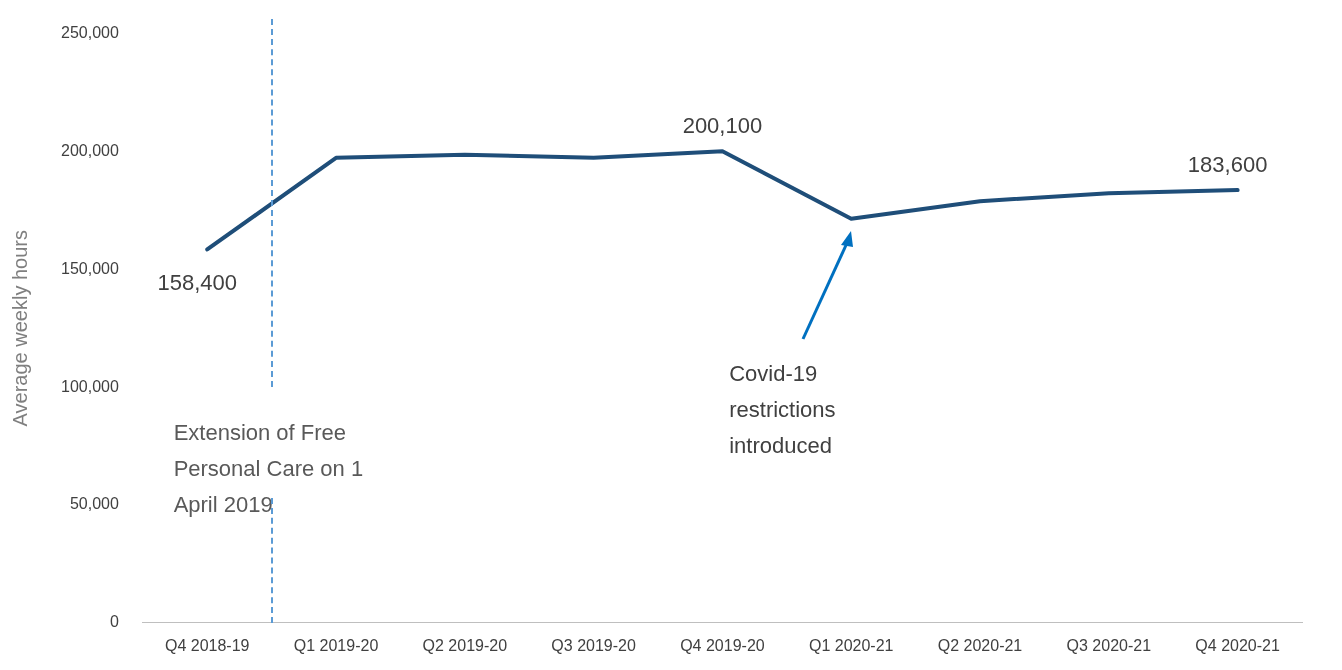 This screenshot has height=670, width=1342. I want to click on x-tick-label: Q1 2020-21, so click(851, 645).